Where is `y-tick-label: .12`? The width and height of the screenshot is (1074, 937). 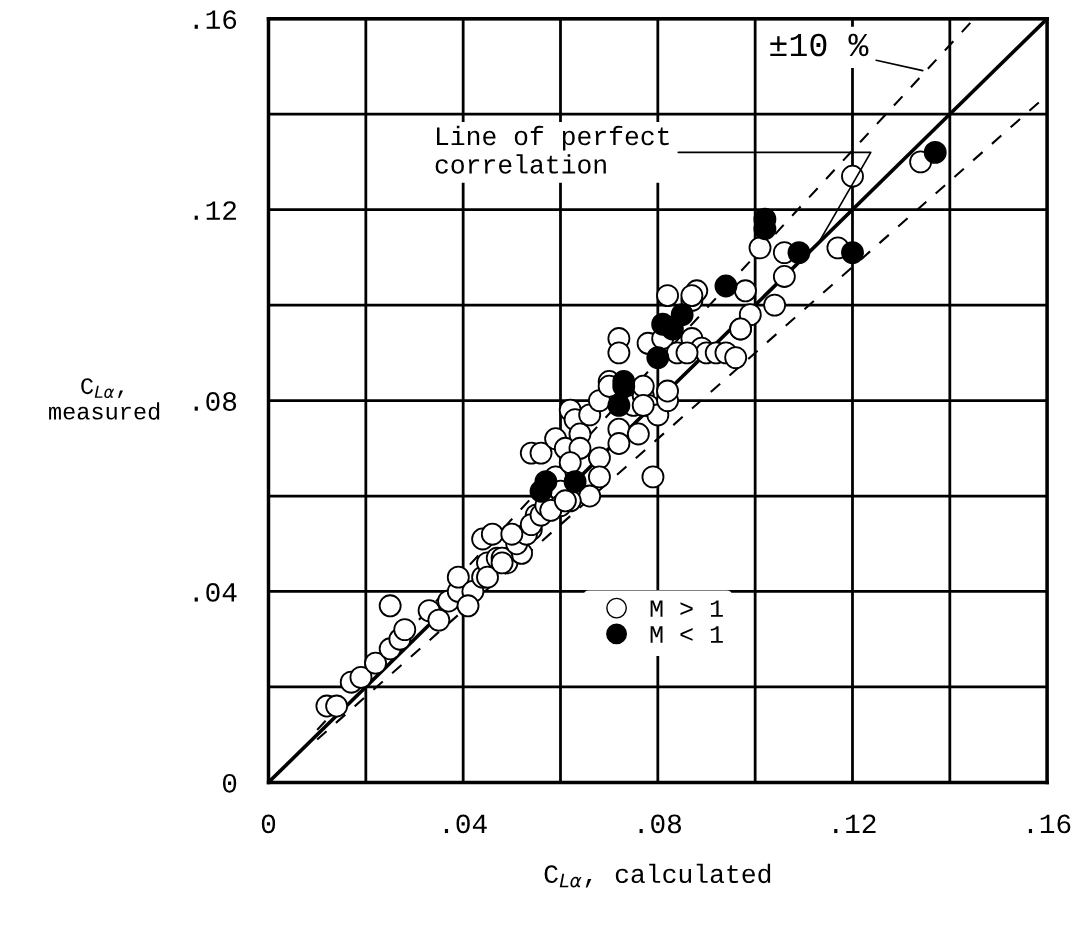 y-tick-label: .12 is located at coordinates (215, 210).